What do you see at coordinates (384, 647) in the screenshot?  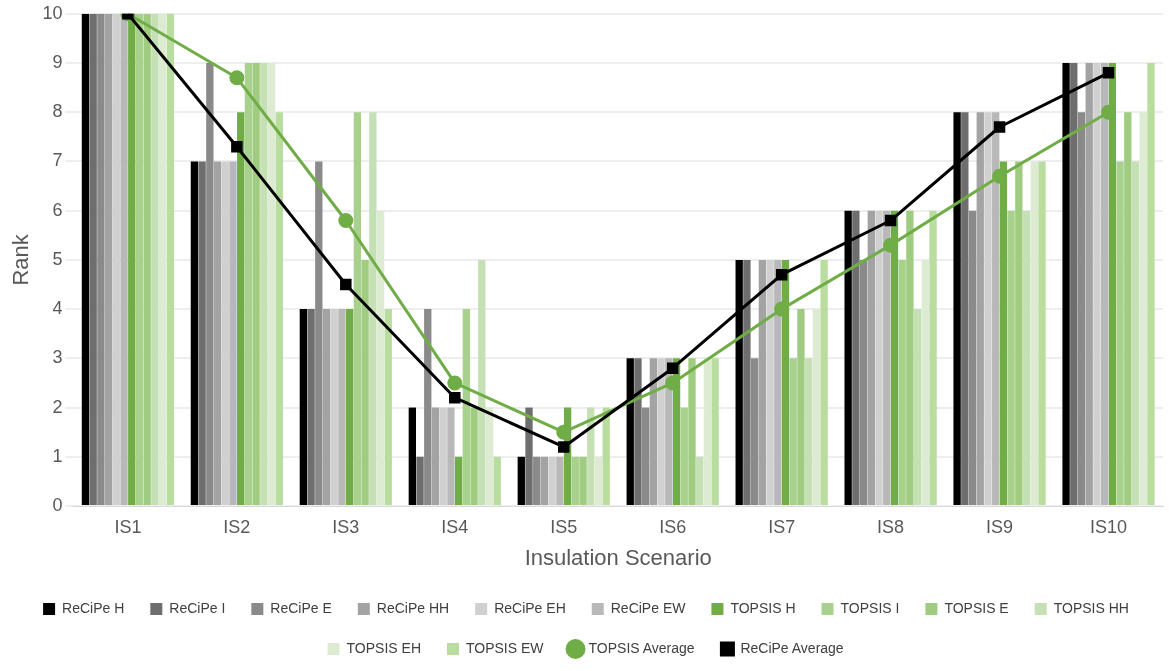 I see `legend-label: TOPSIS EH` at bounding box center [384, 647].